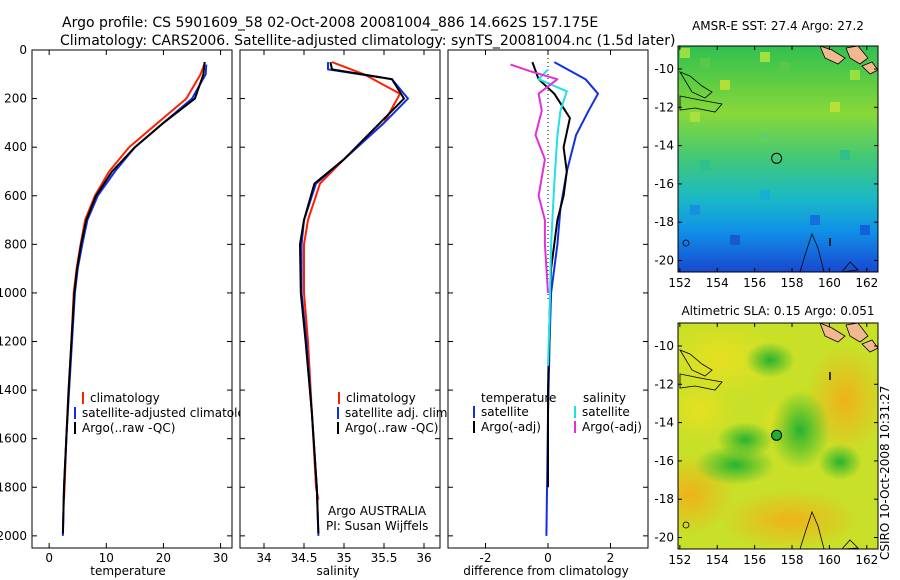 The height and width of the screenshot is (580, 900). I want to click on x-tick-label: 30, so click(220, 558).